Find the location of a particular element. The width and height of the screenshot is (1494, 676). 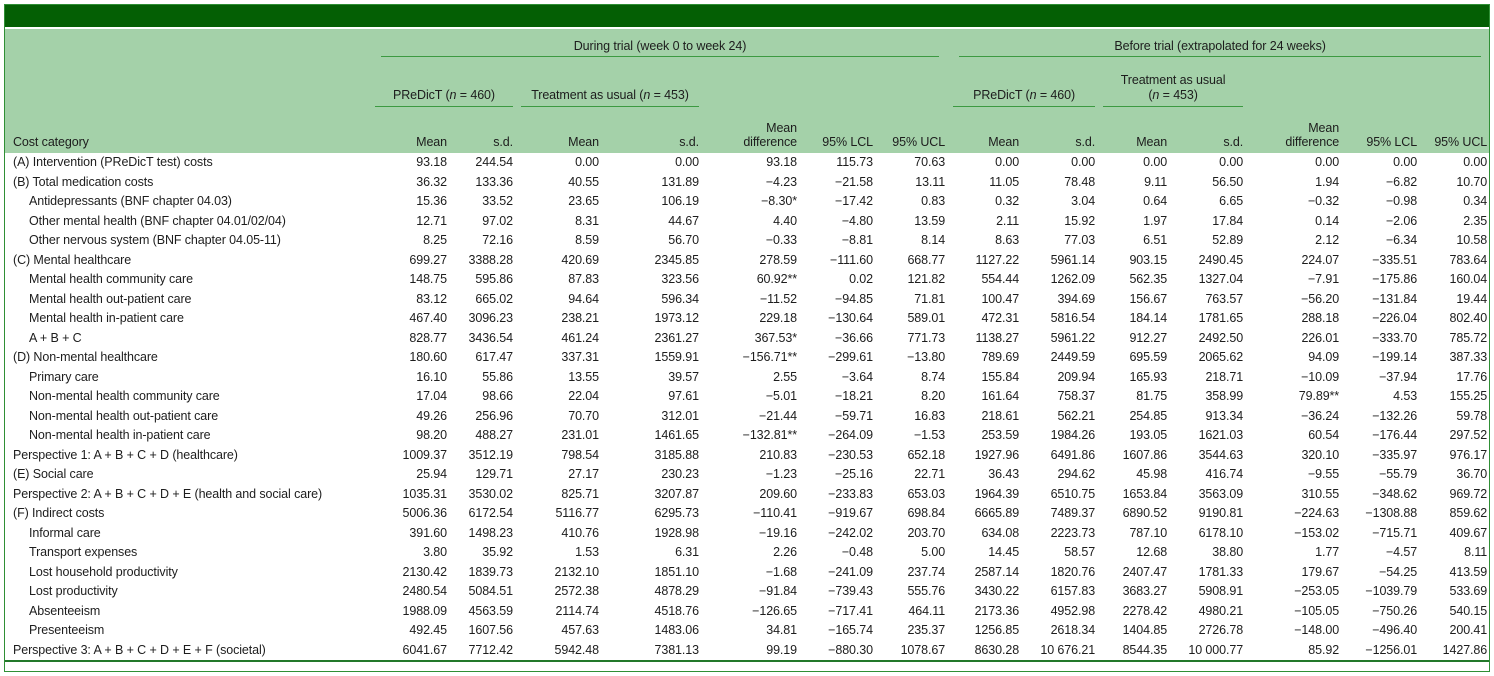

value-cell: 665.02 is located at coordinates (494, 298).